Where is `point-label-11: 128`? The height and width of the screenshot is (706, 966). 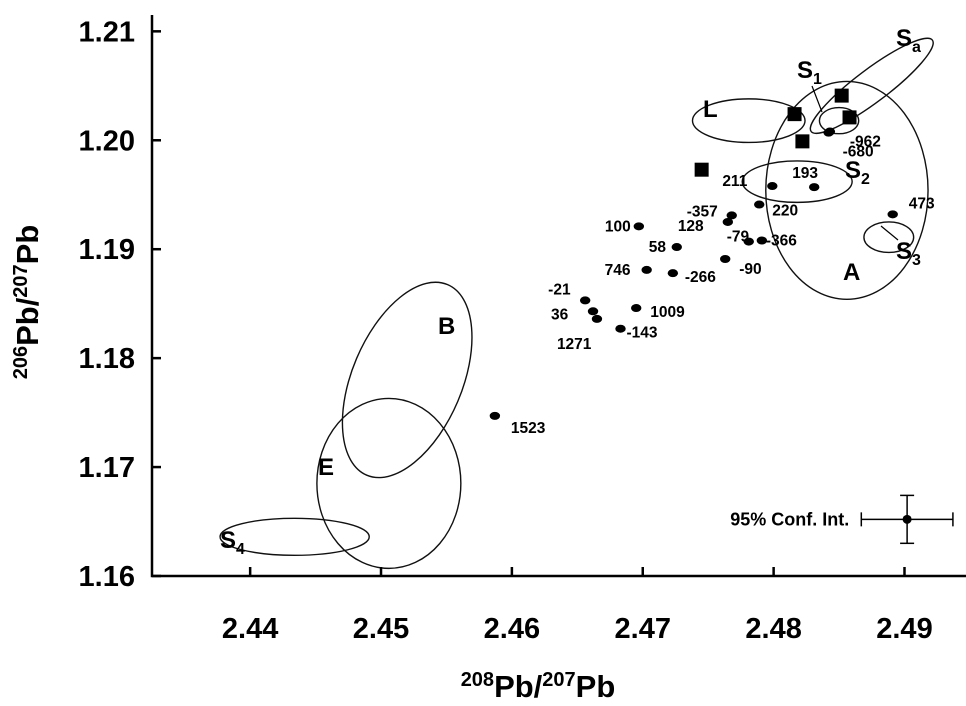
point-label-11: 128 is located at coordinates (691, 226).